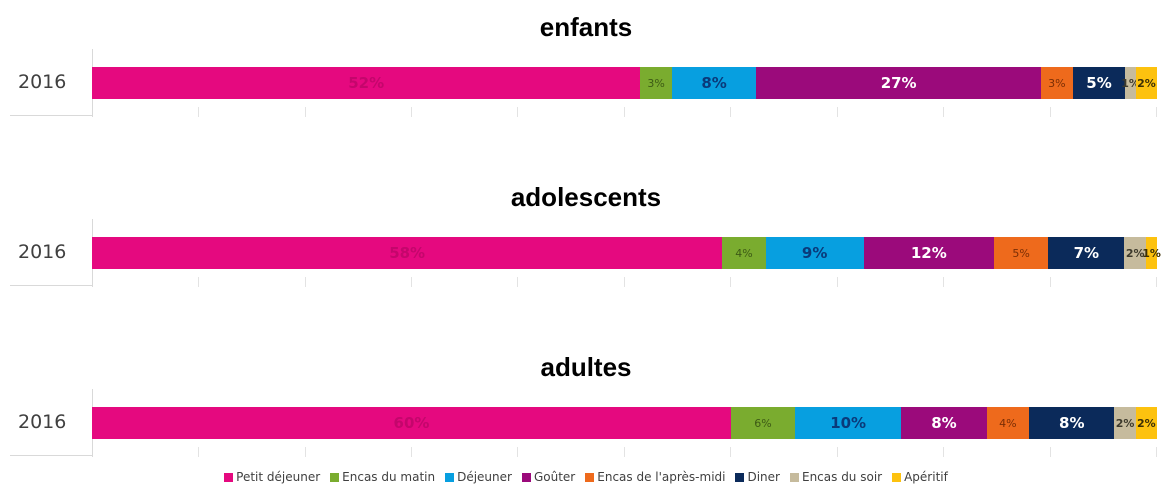  Describe the element at coordinates (842, 477) in the screenshot. I see `legend-label: Encas du soir` at that location.